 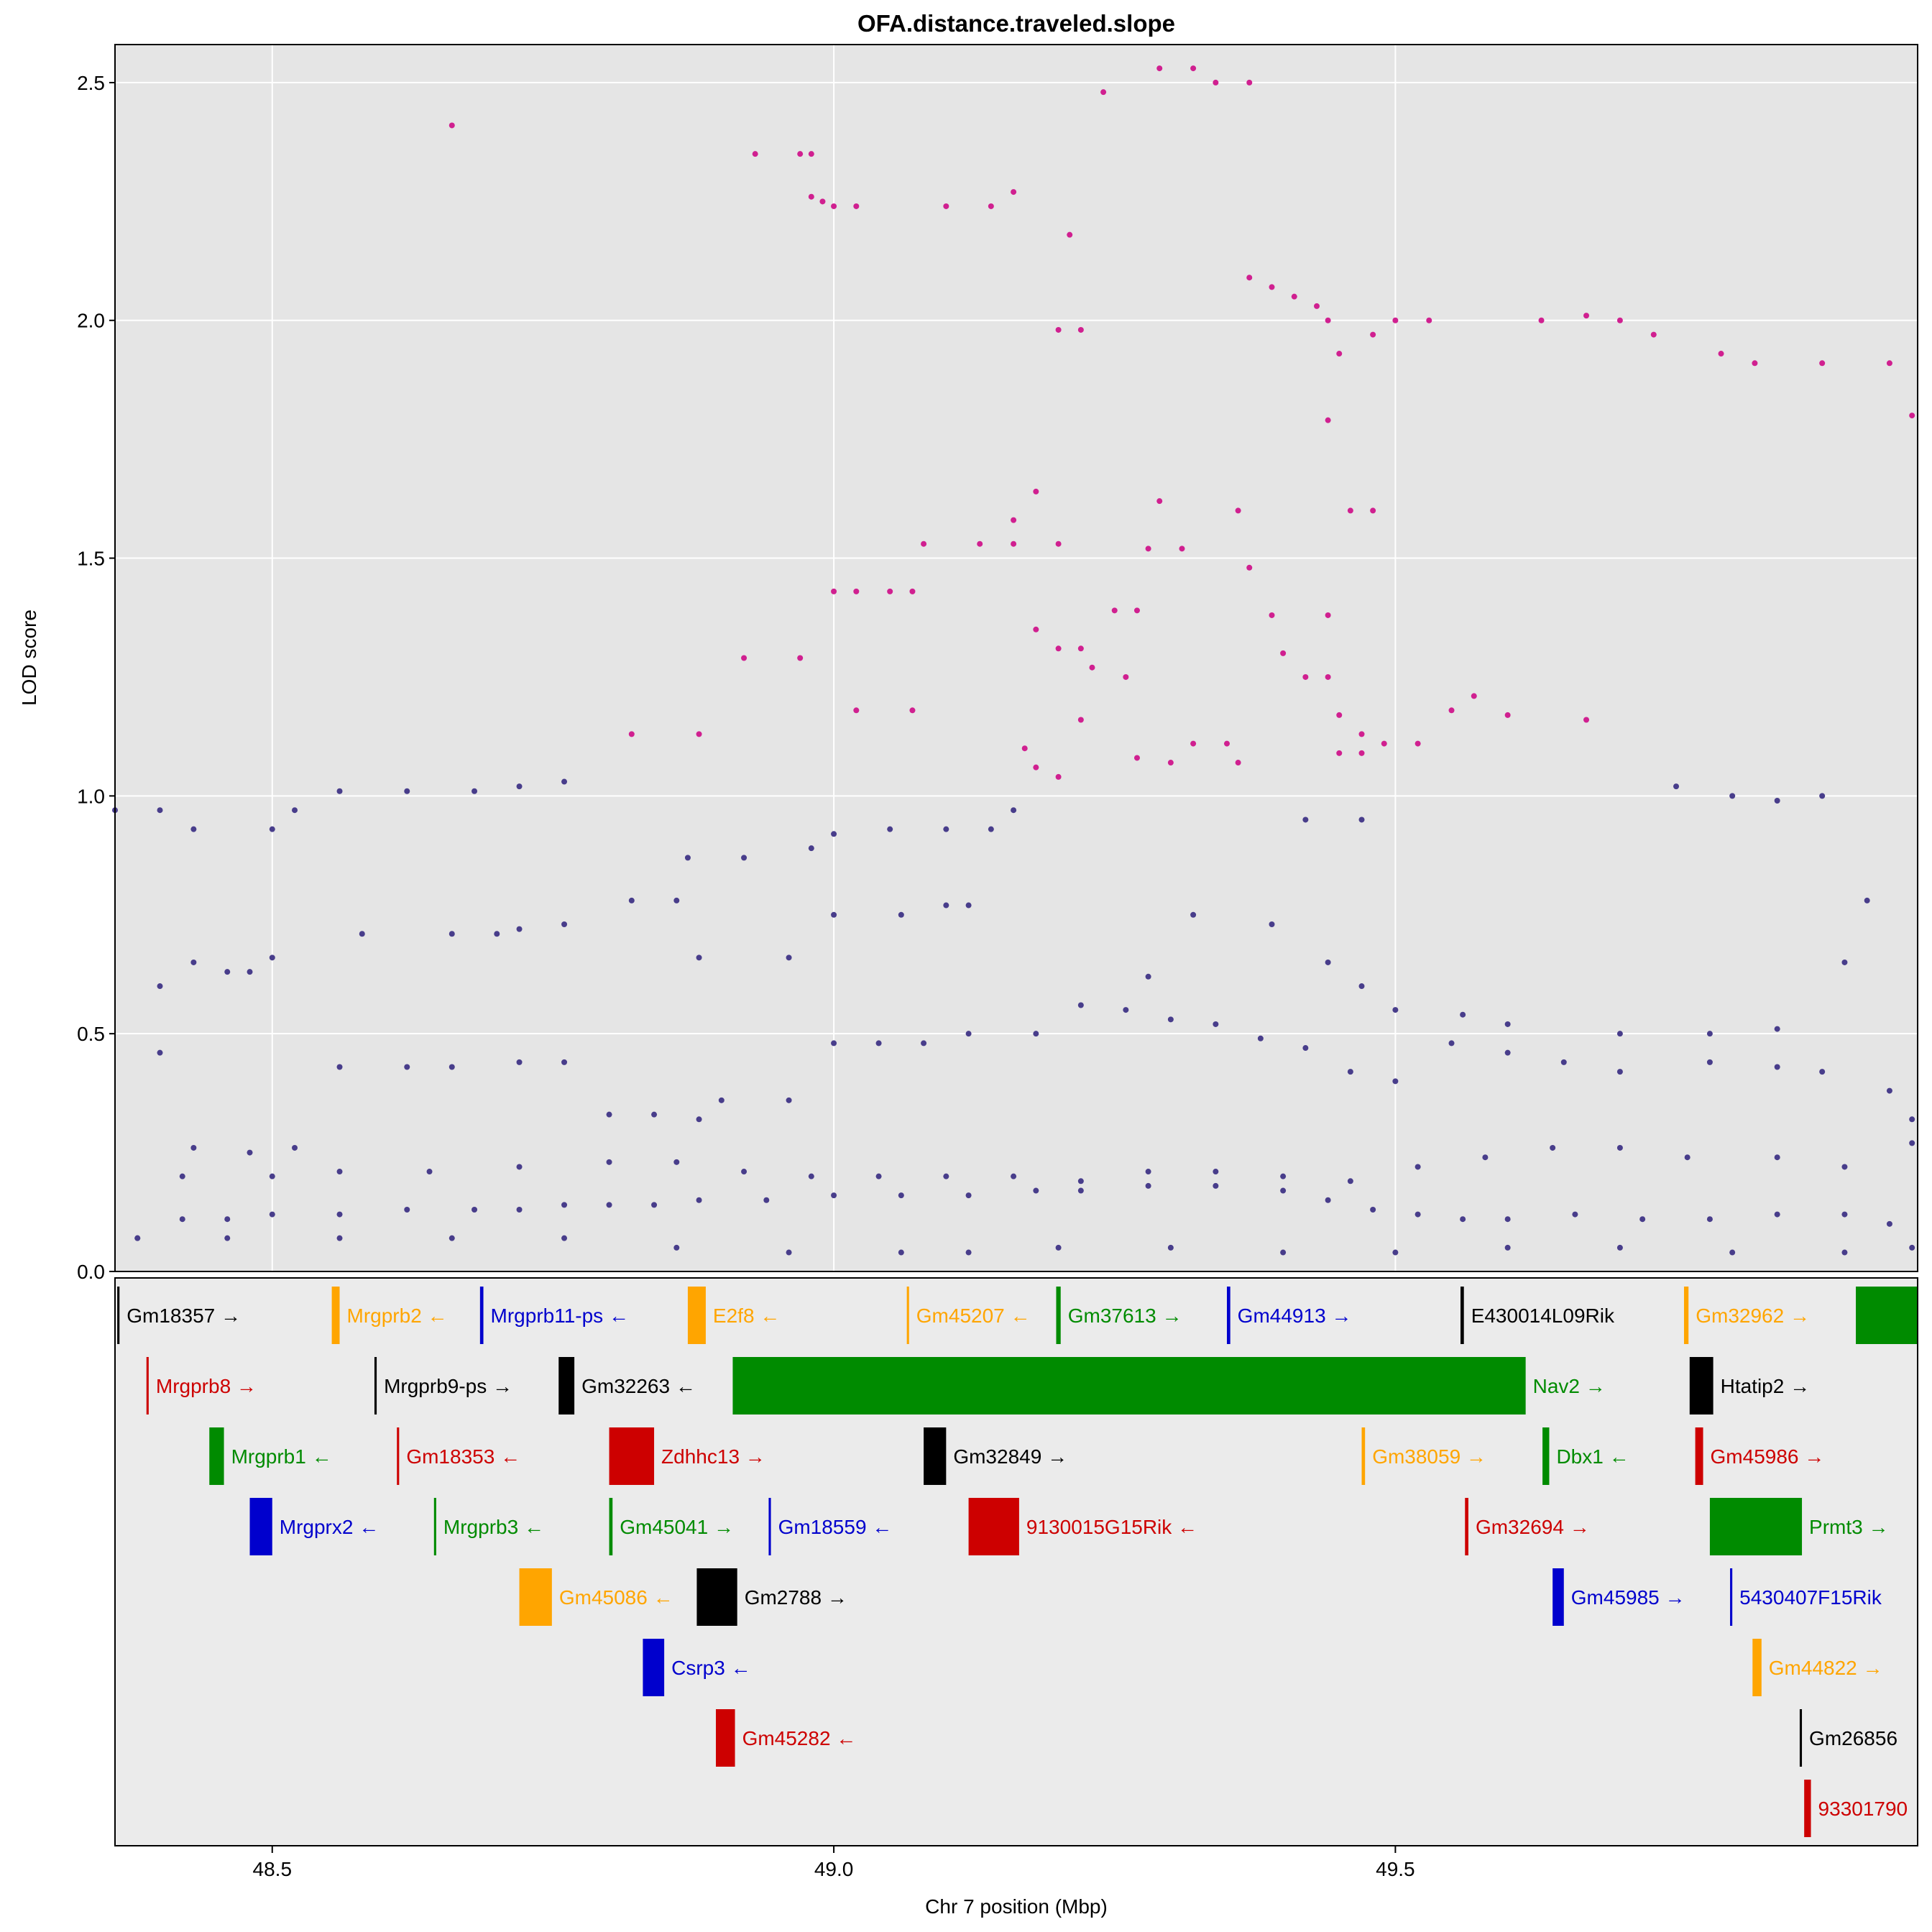 What do you see at coordinates (91, 83) in the screenshot?
I see `y-tick-label: 2.5` at bounding box center [91, 83].